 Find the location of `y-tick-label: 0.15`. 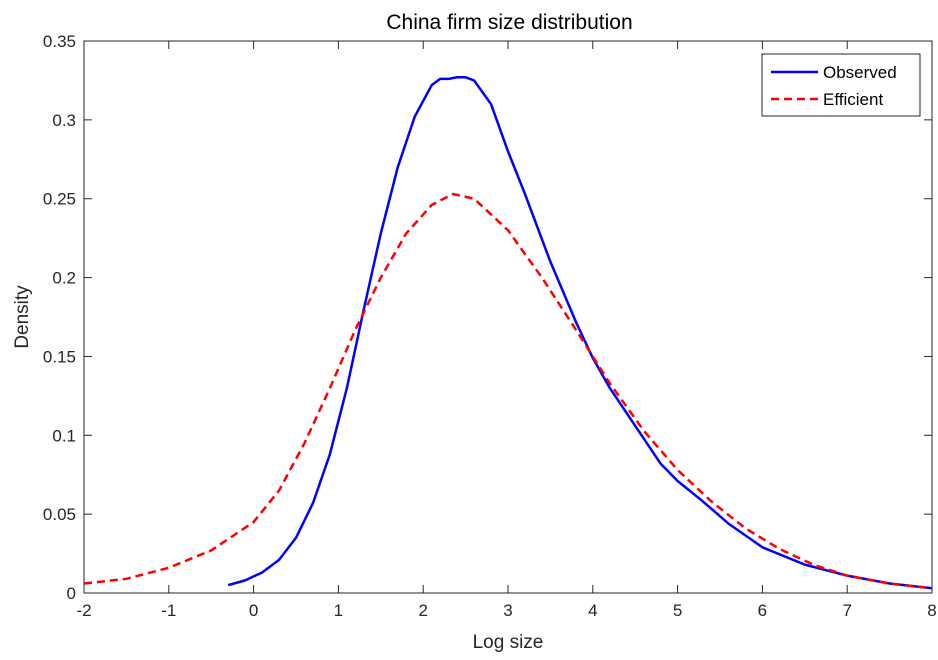

y-tick-label: 0.15 is located at coordinates (59, 356).